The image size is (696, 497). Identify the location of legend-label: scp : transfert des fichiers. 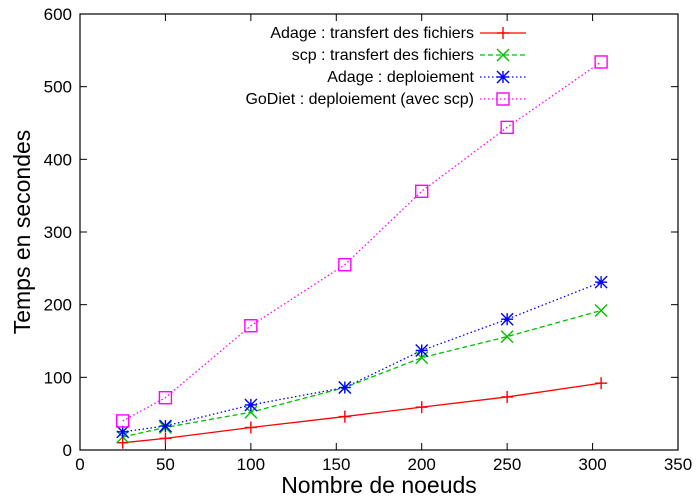
(383, 55).